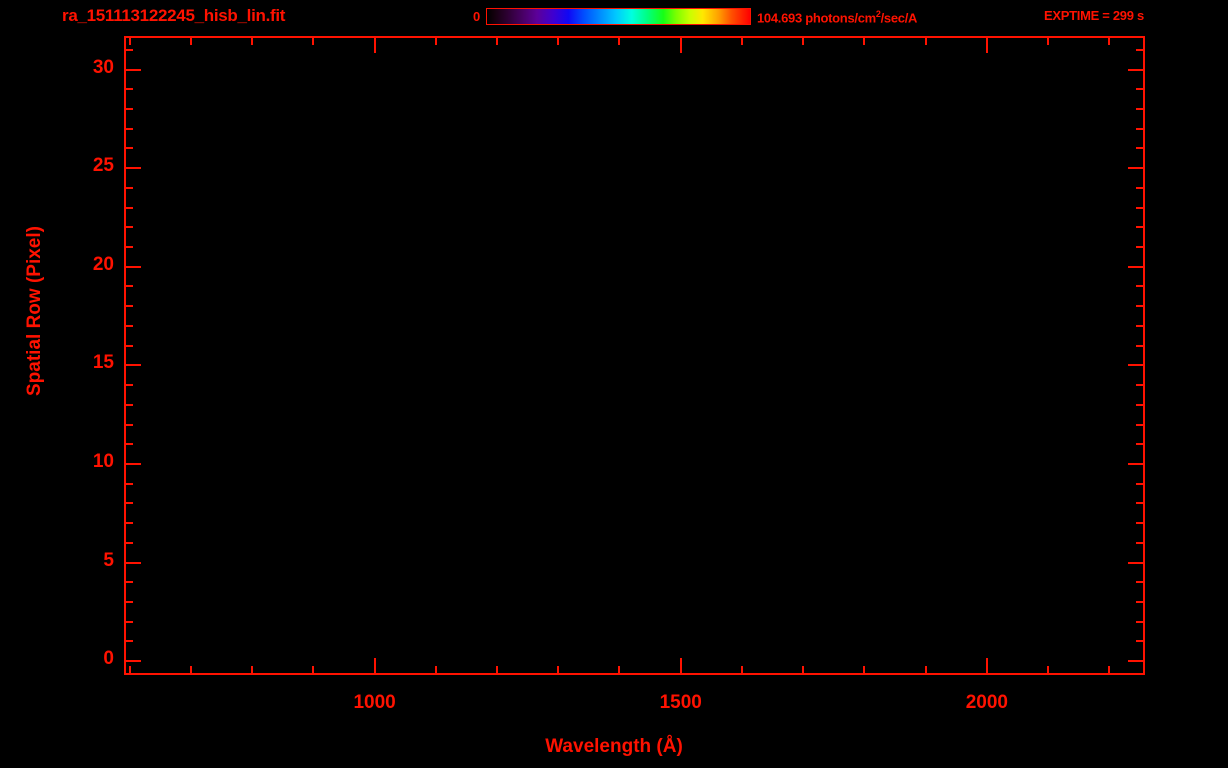  I want to click on page-title: ra_151113122245_hisb_lin.fit, so click(174, 15).